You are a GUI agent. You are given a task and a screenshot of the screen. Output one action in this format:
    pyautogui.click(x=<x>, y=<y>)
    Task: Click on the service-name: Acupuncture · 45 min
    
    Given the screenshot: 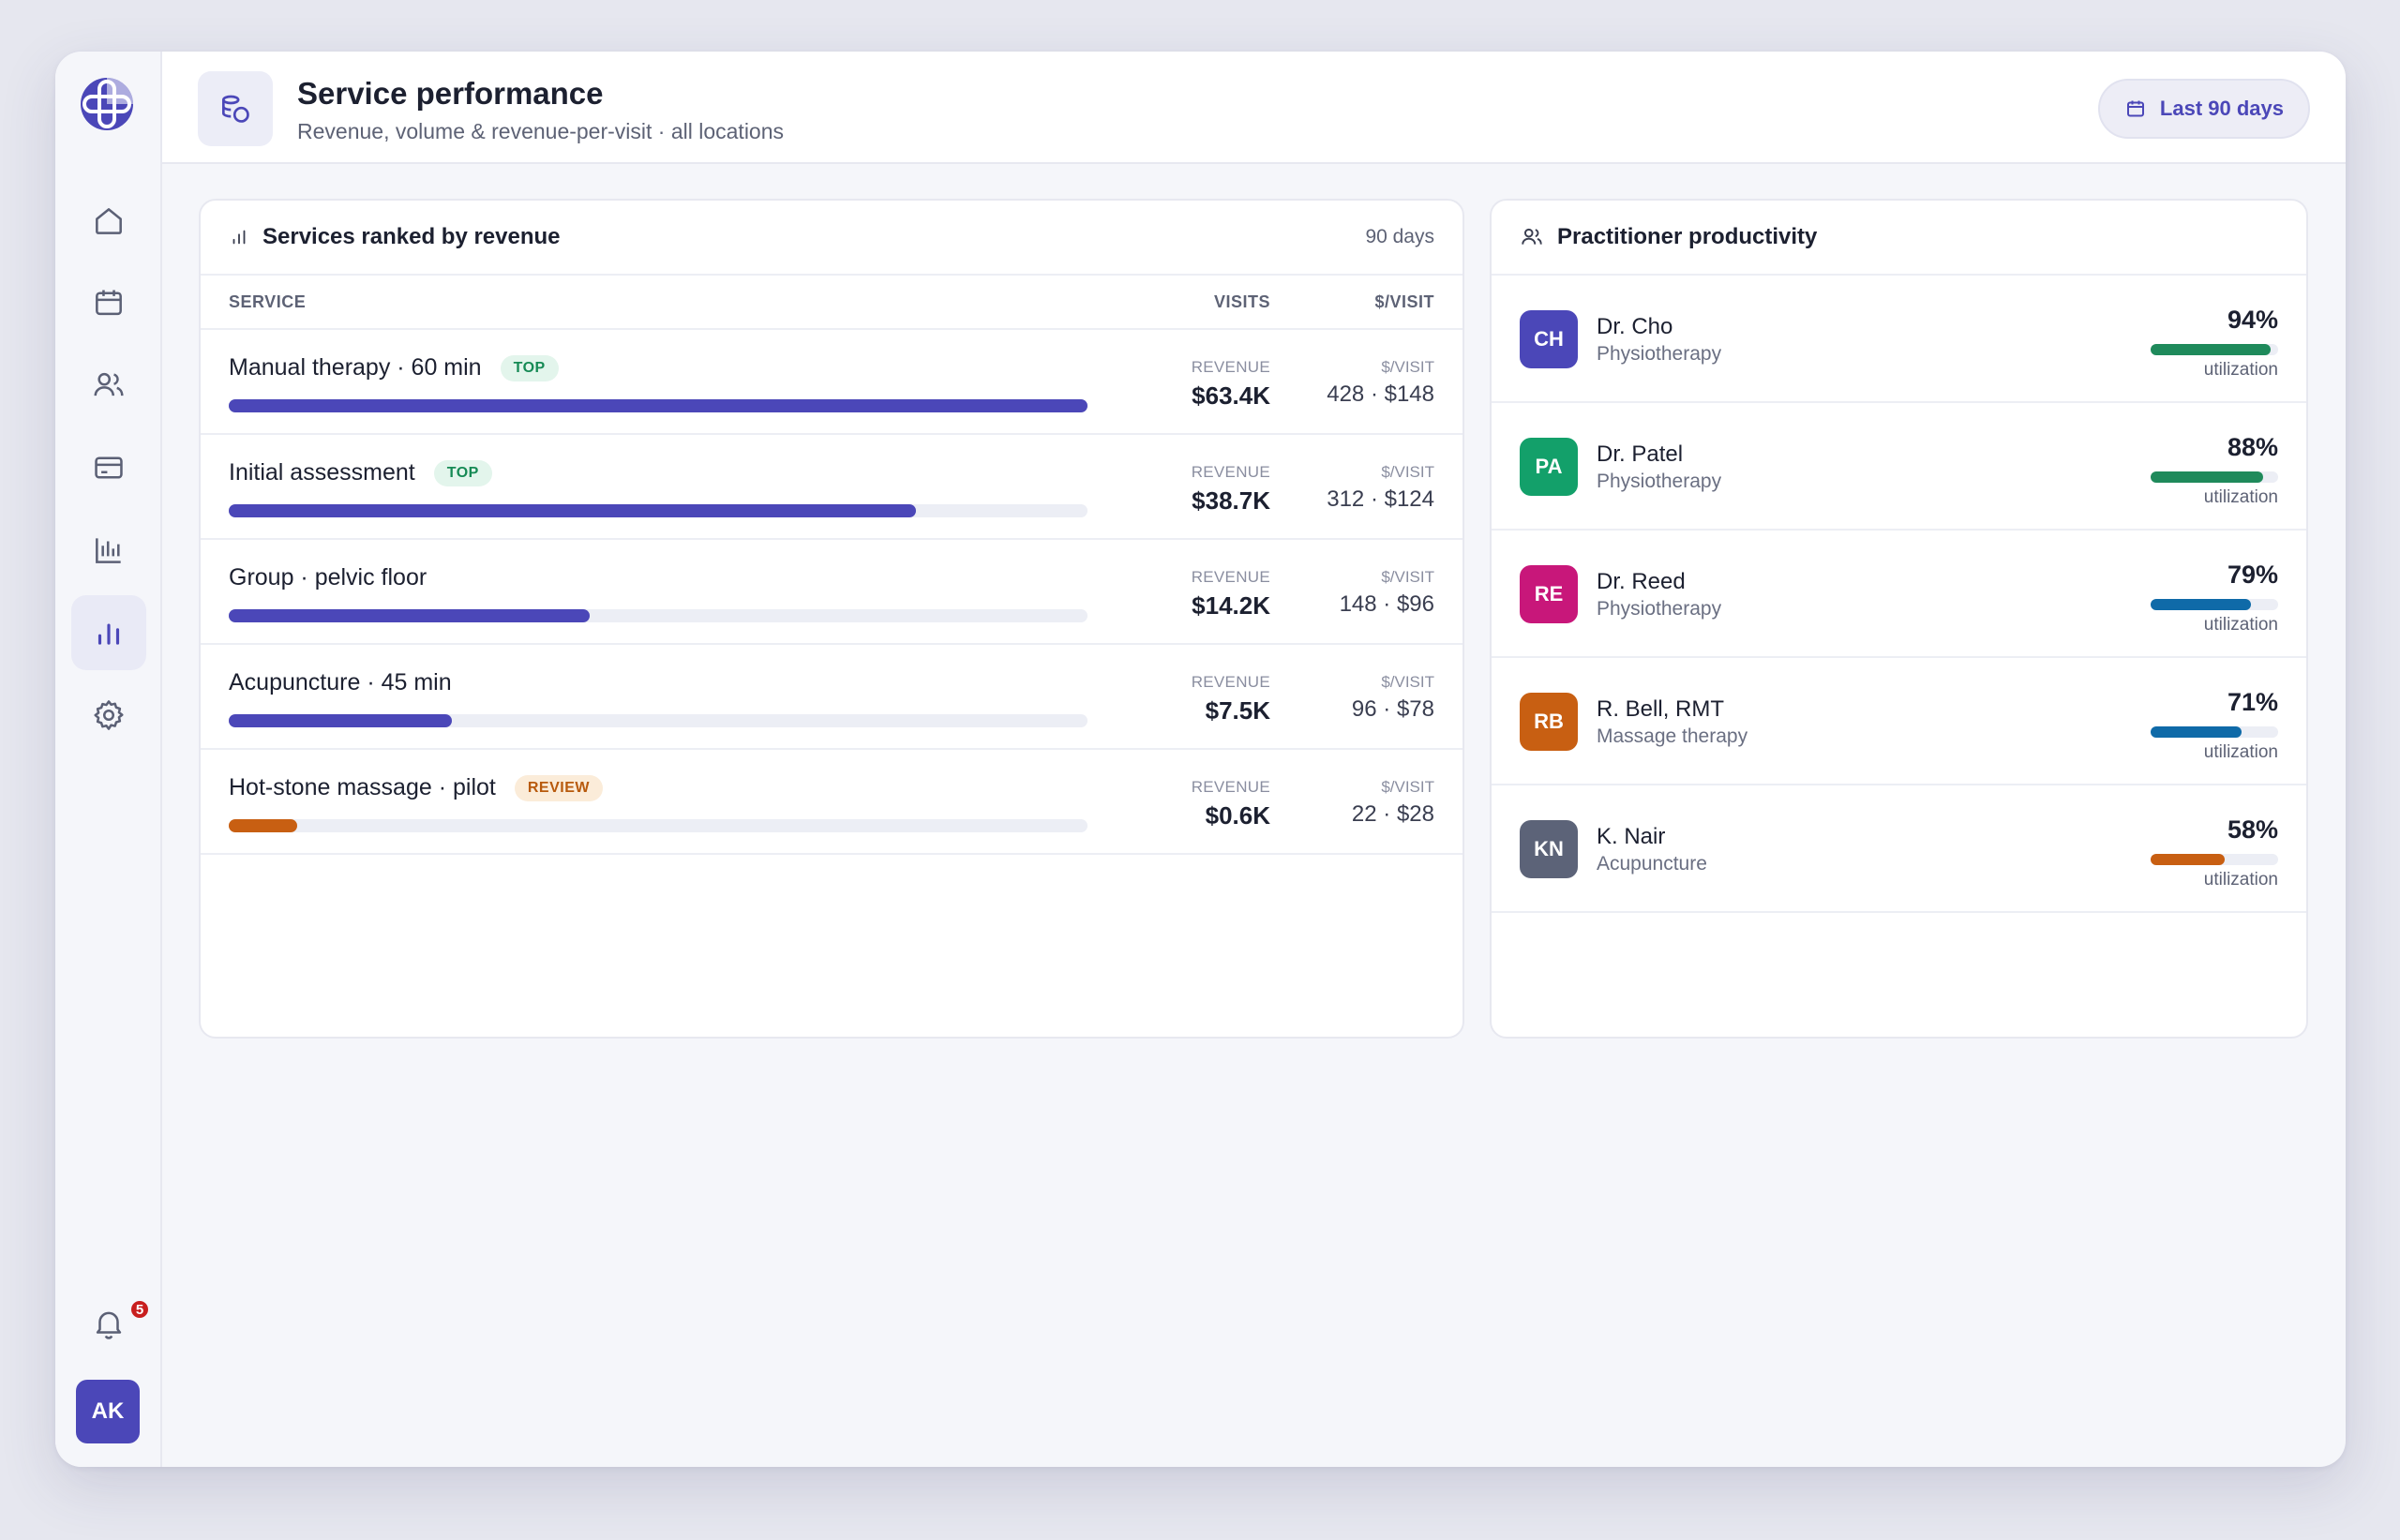 What is the action you would take?
    pyautogui.click(x=340, y=682)
    